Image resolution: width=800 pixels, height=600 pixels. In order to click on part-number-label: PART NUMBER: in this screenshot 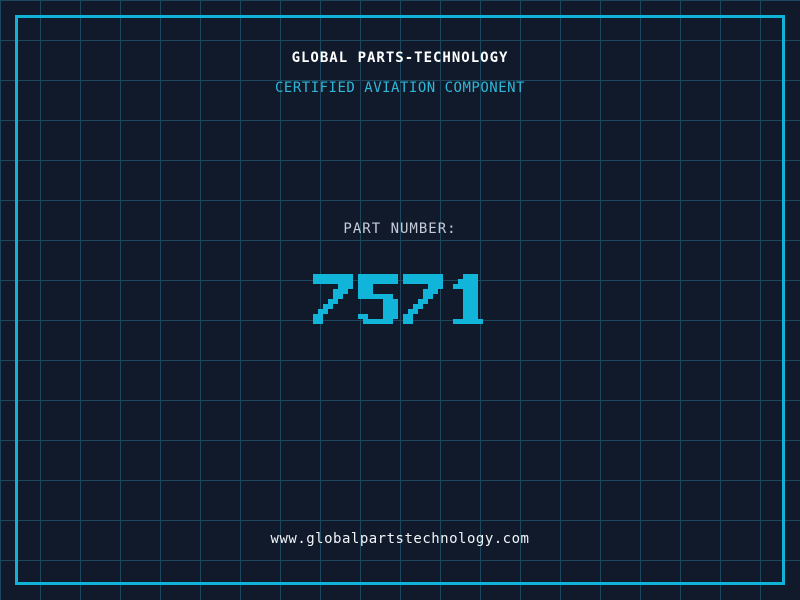, I will do `click(400, 229)`.